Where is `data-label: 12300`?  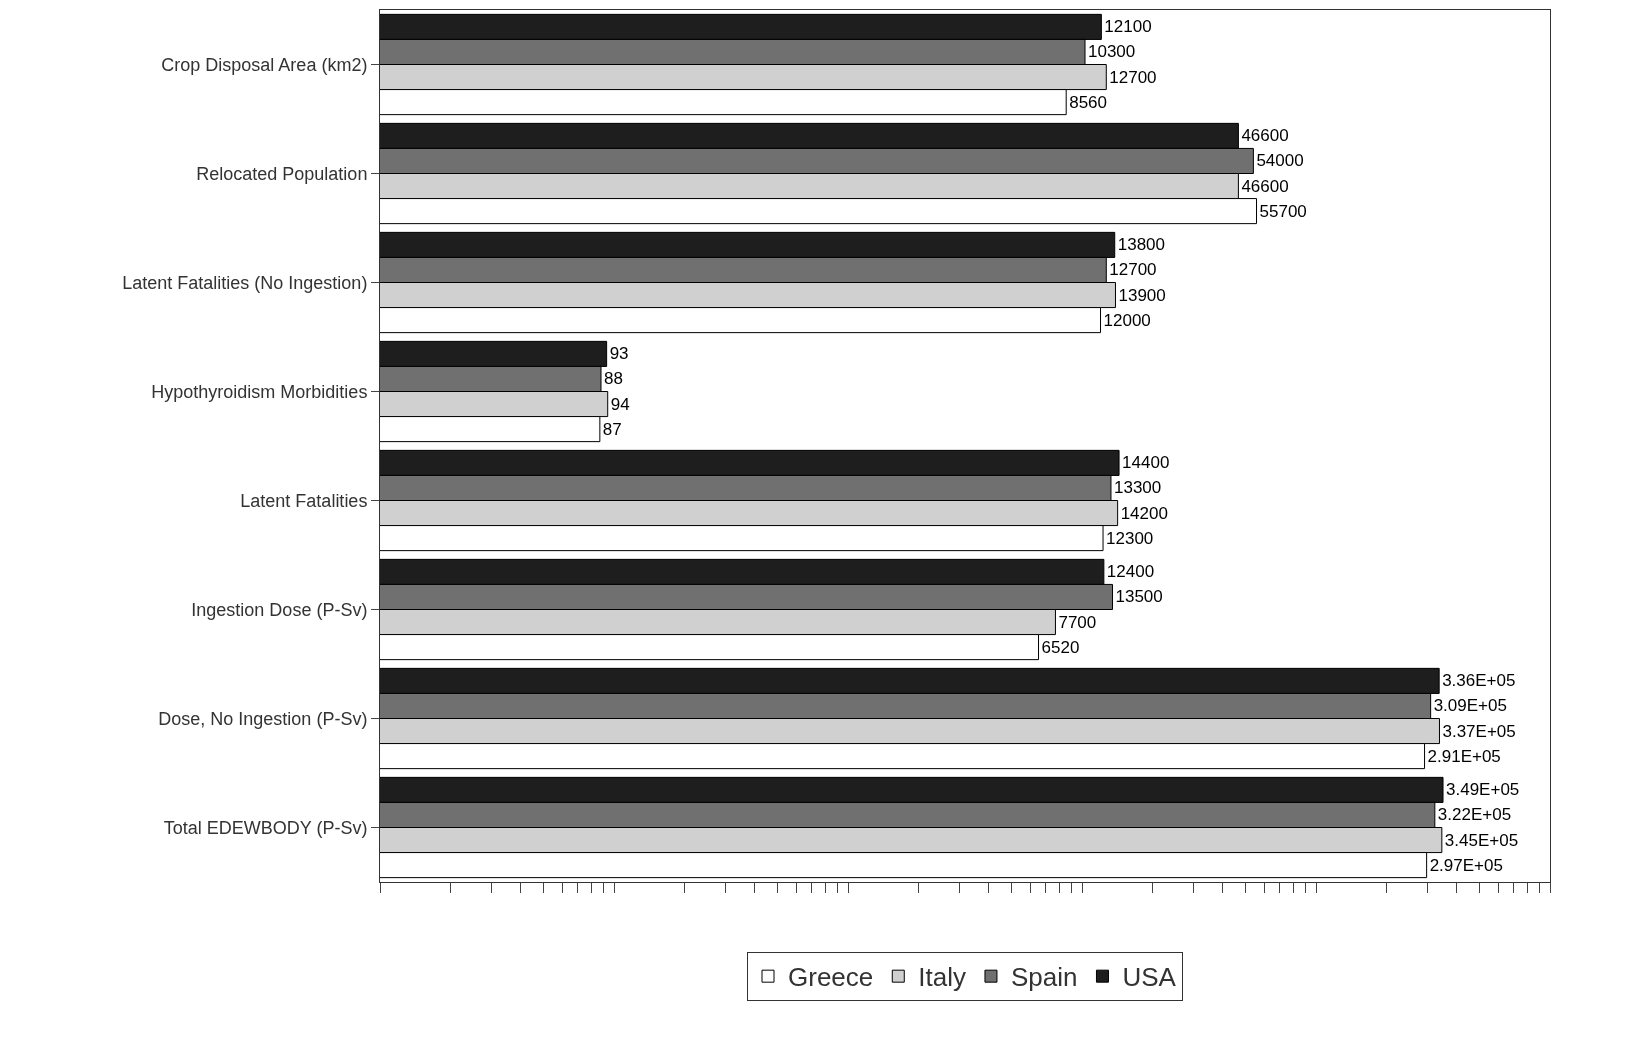 data-label: 12300 is located at coordinates (1130, 538).